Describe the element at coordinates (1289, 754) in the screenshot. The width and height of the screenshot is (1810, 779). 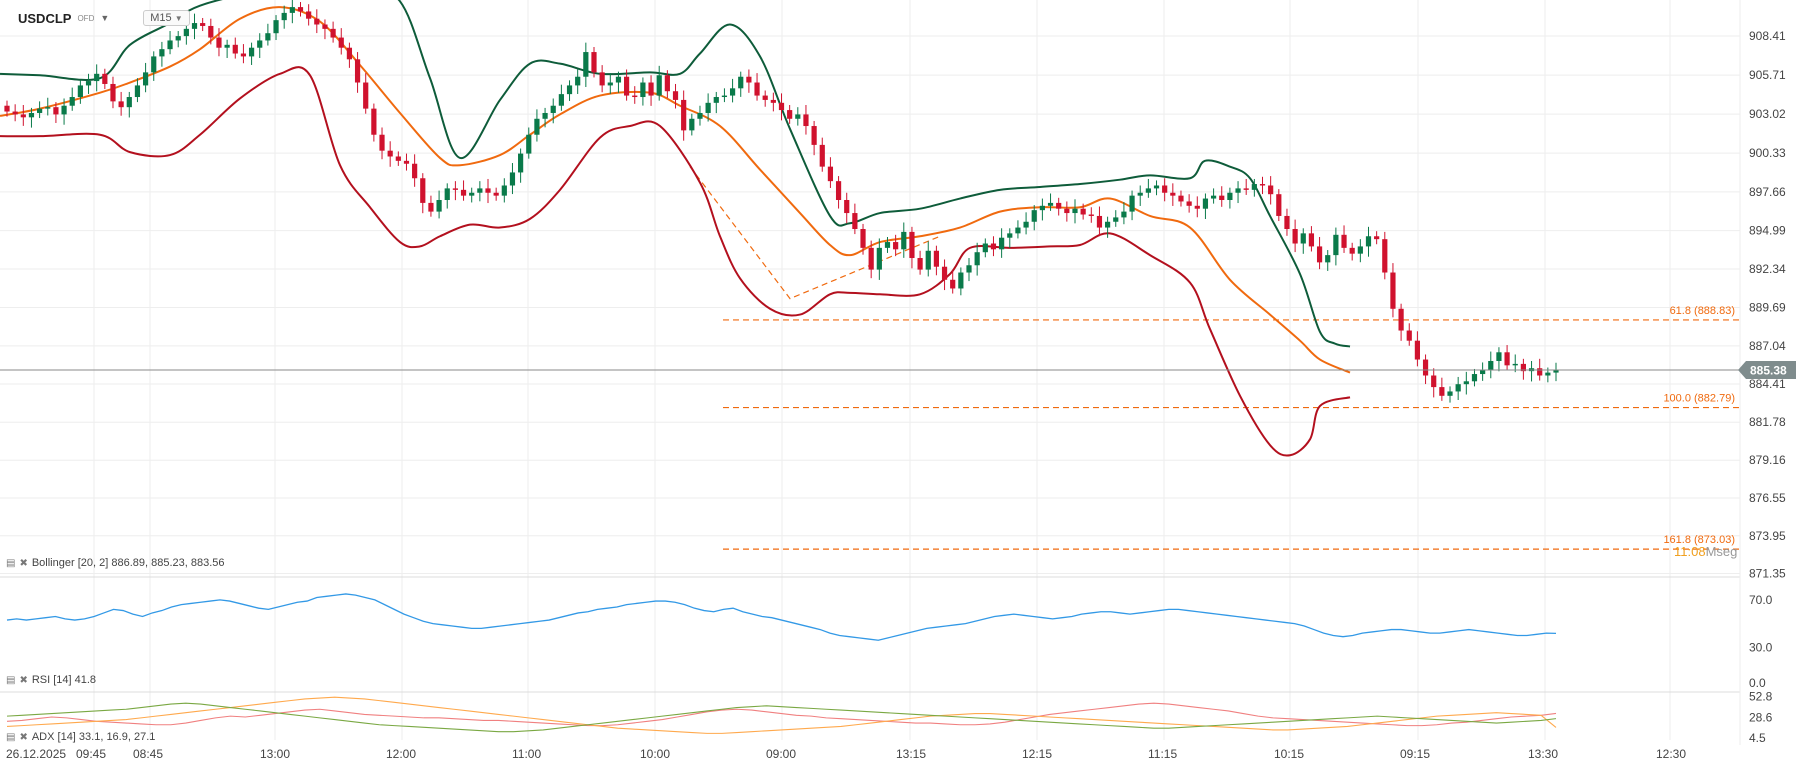
I see `time-tick-label: 10:15` at that location.